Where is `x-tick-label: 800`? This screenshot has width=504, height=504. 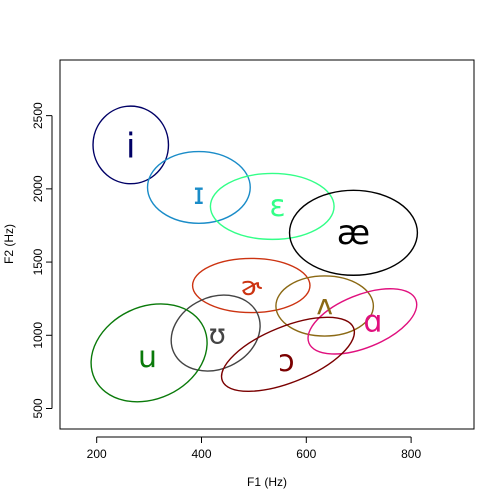 x-tick-label: 800 is located at coordinates (411, 454).